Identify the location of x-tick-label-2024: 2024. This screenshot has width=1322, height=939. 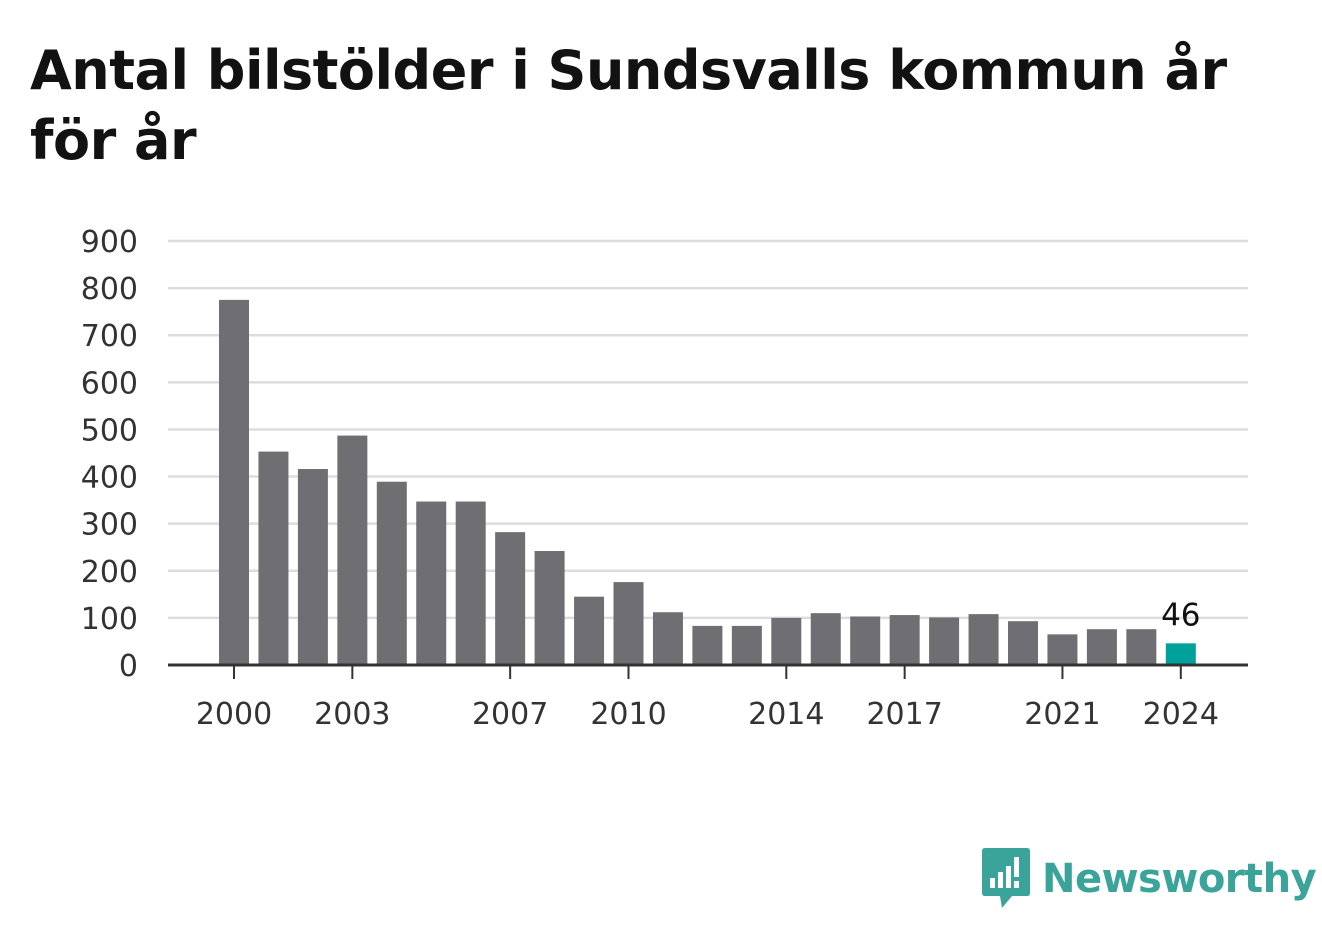
(1181, 714).